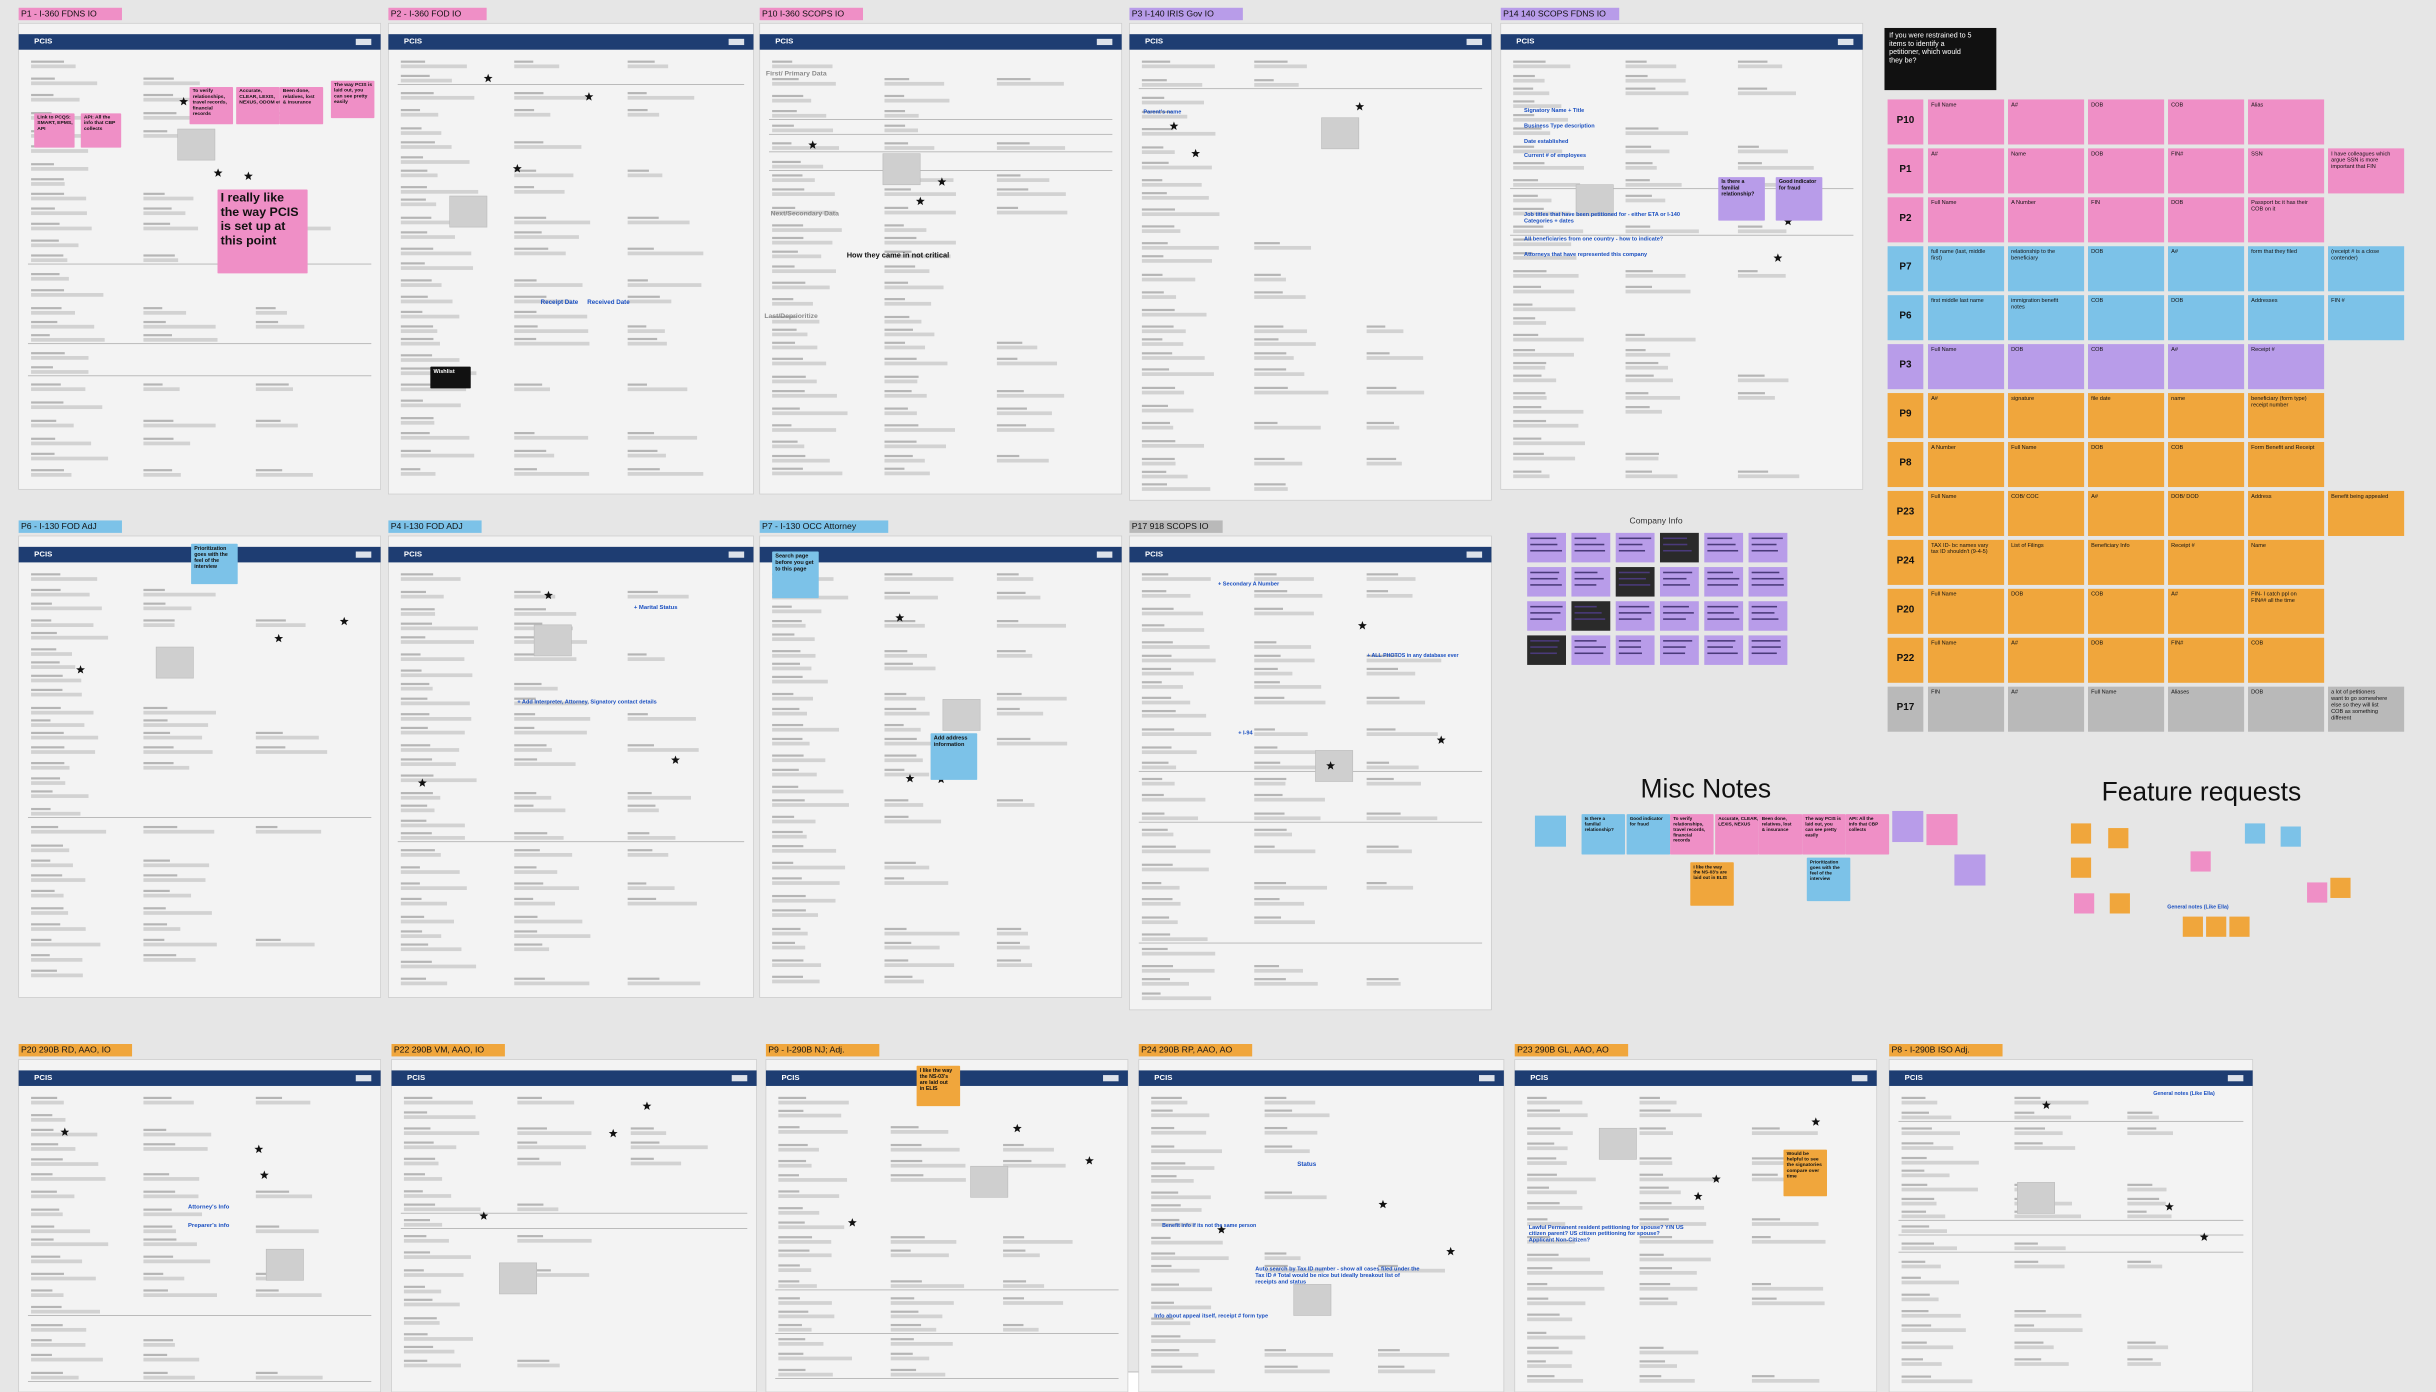  Describe the element at coordinates (2022, 399) in the screenshot. I see `cell-text: signature` at that location.